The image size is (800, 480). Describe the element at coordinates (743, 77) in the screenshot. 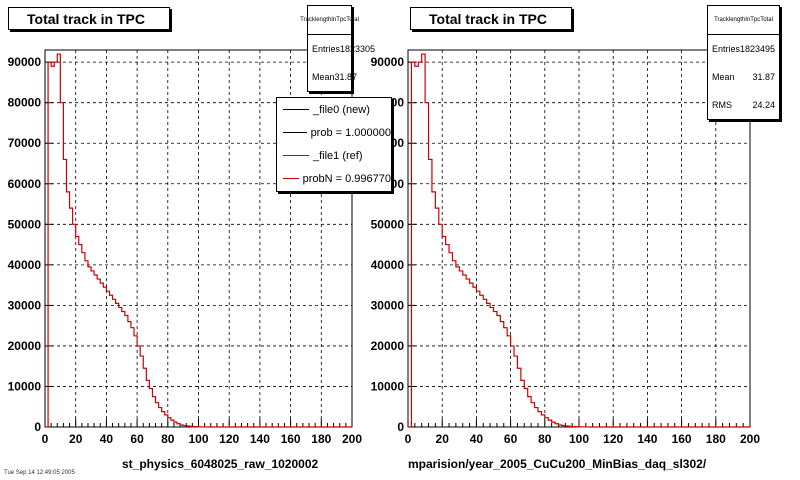

I see `panel2-stats-mean-row: Mean 31.87` at that location.